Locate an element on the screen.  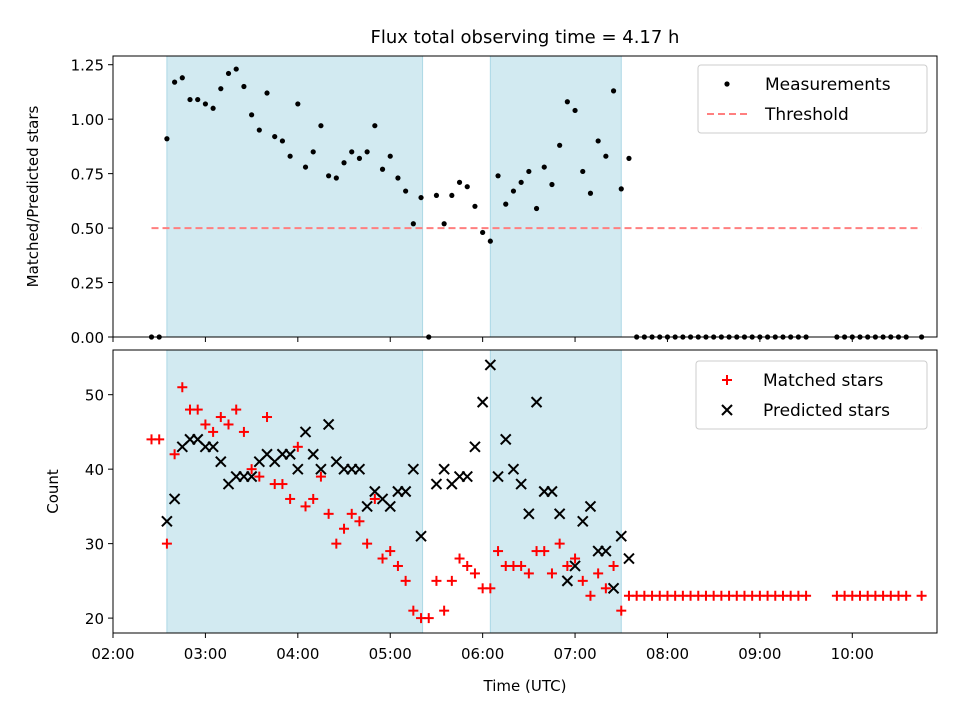
x-tick-label: 09:00 is located at coordinates (759, 654).